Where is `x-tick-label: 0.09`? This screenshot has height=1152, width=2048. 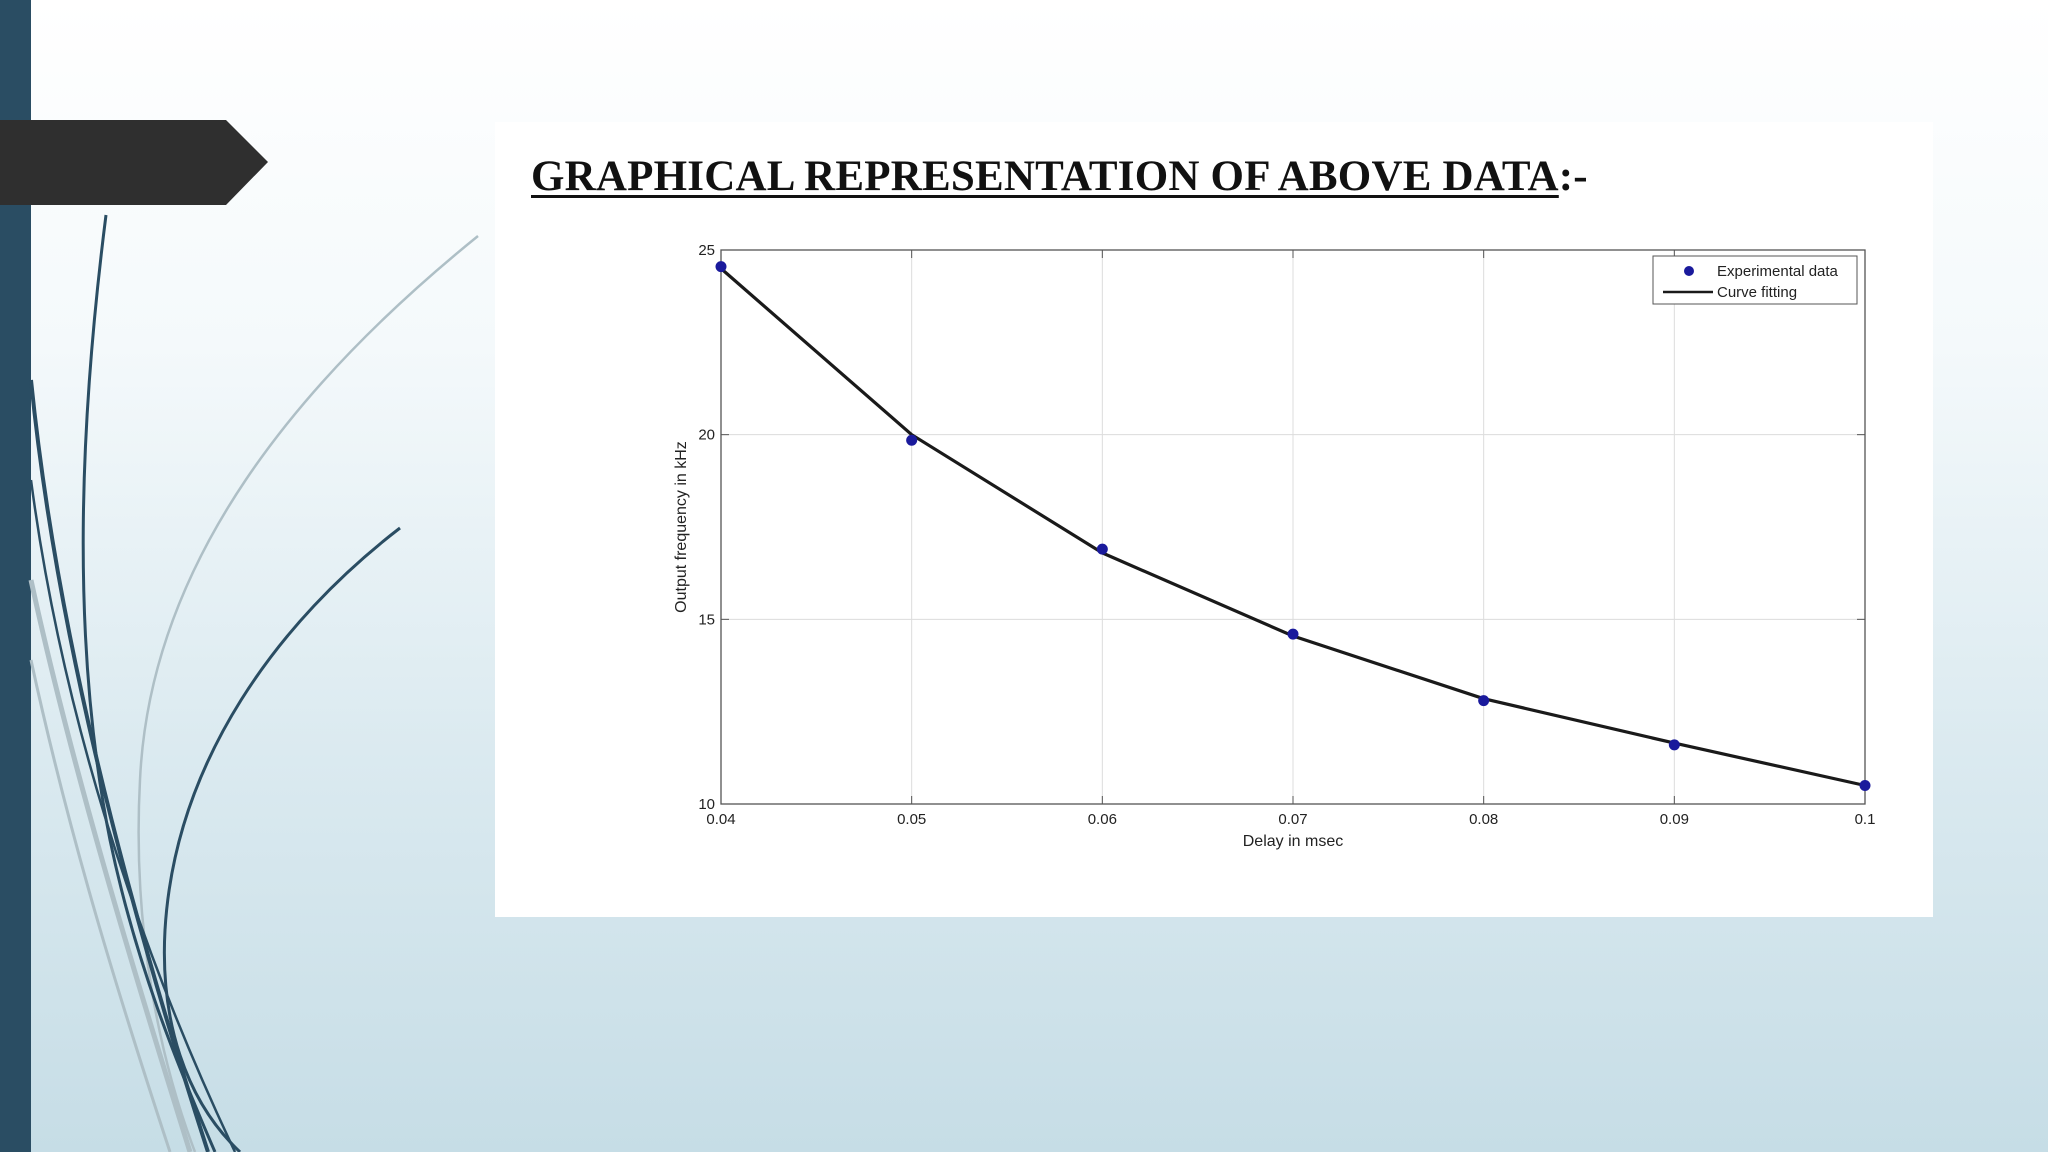 x-tick-label: 0.09 is located at coordinates (1674, 819).